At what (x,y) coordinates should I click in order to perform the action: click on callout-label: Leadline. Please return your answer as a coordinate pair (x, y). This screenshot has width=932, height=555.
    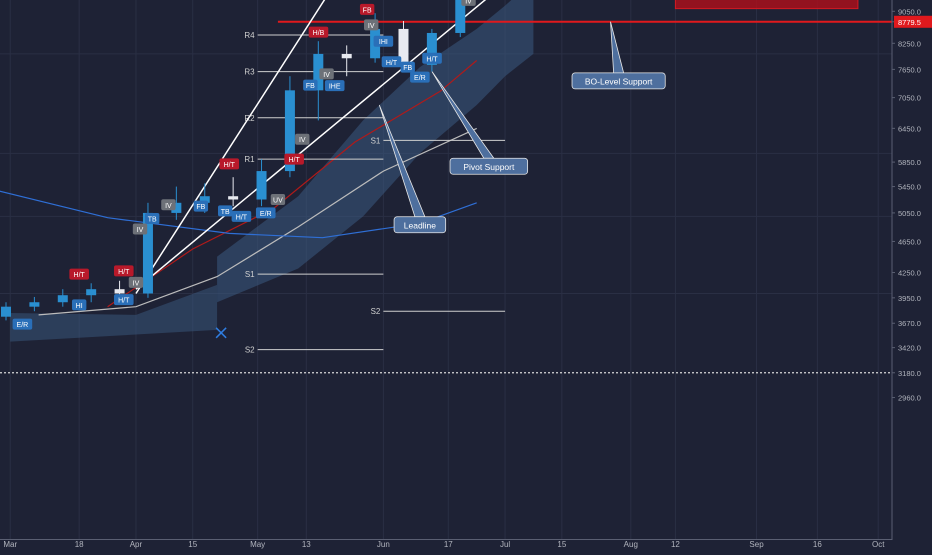
    Looking at the image, I should click on (420, 225).